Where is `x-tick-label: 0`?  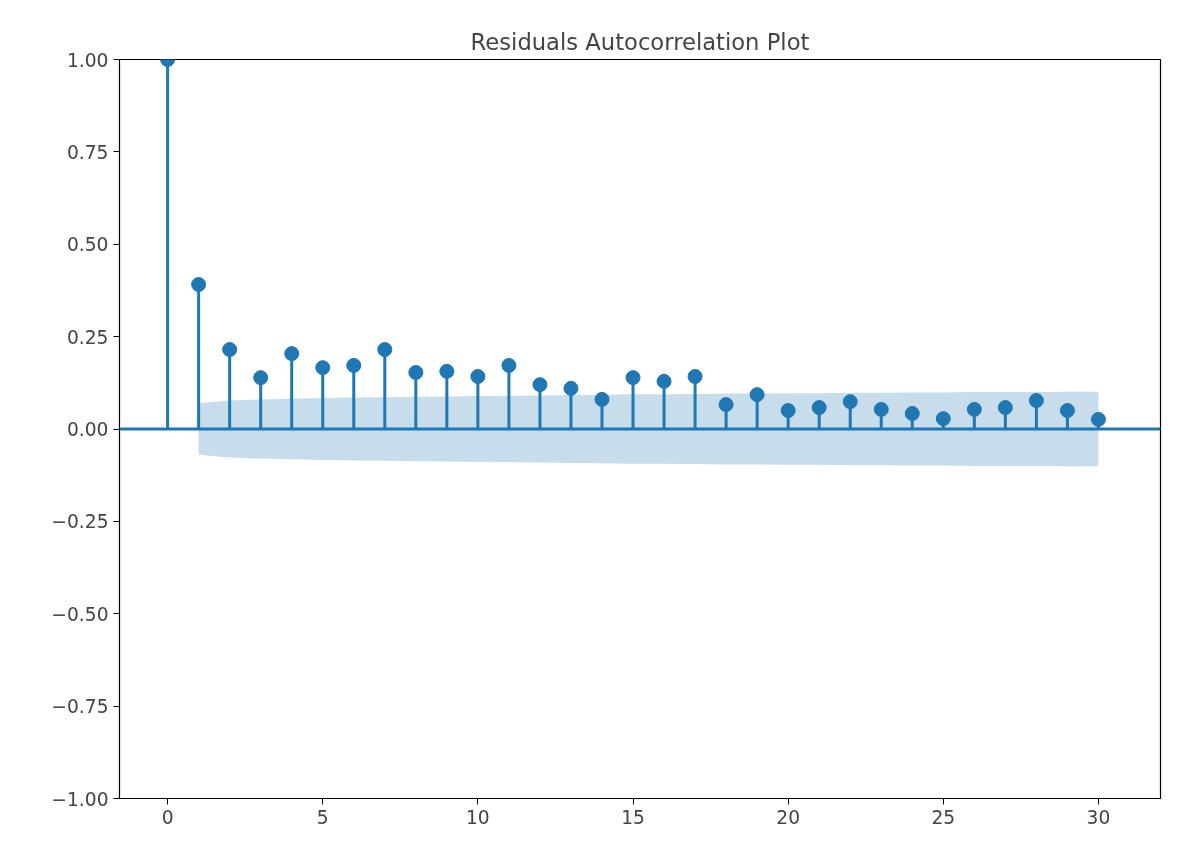
x-tick-label: 0 is located at coordinates (167, 817).